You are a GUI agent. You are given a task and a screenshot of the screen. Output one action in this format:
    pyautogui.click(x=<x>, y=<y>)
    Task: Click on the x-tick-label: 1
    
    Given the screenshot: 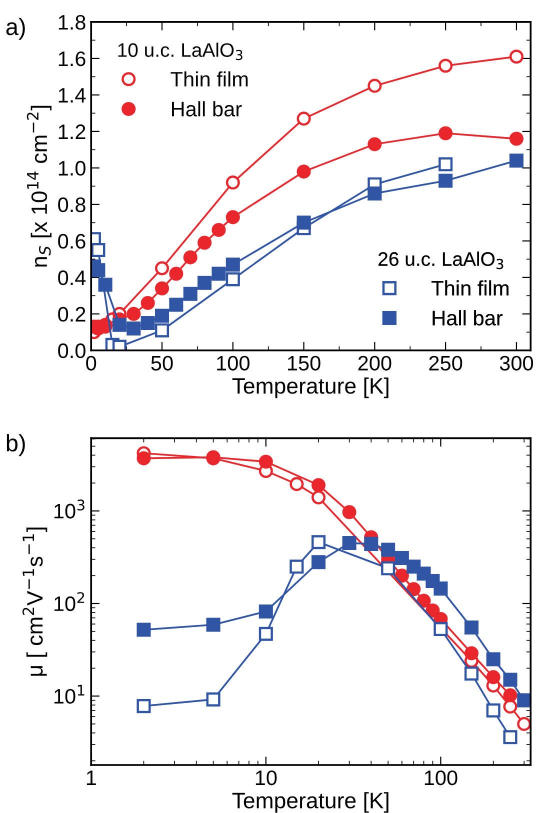 What is the action you would take?
    pyautogui.click(x=91, y=777)
    